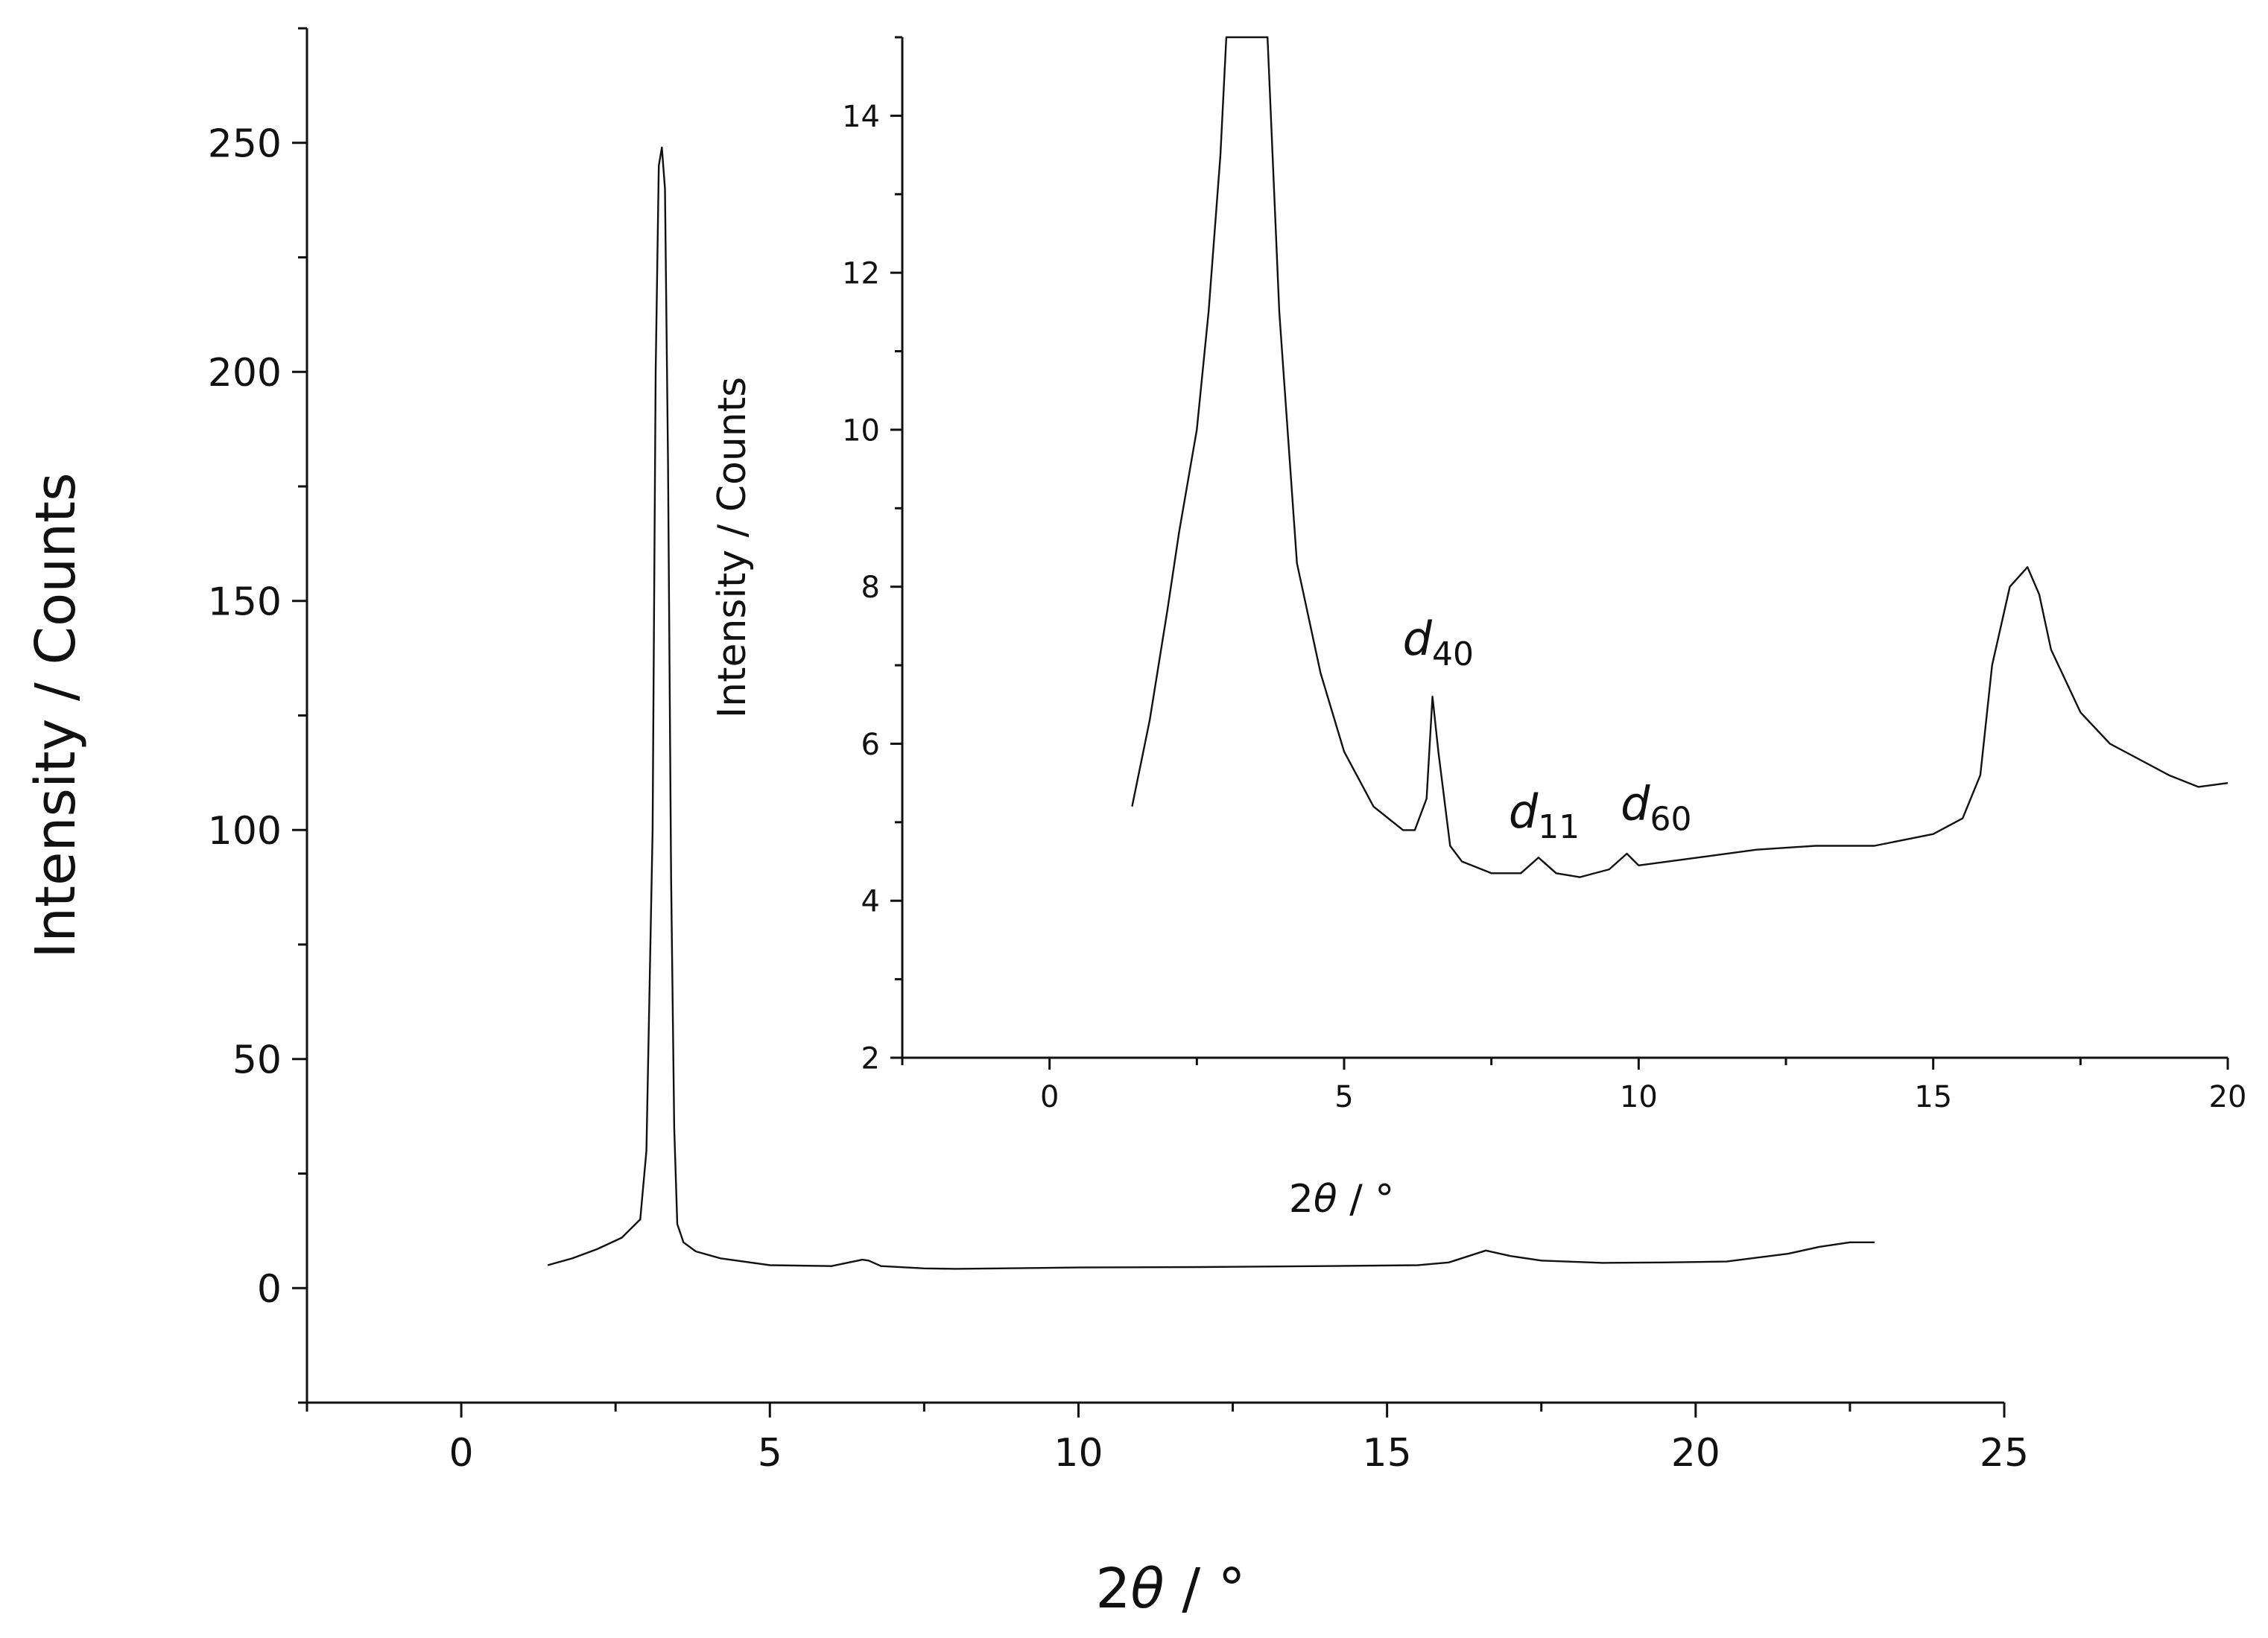 Image resolution: width=2268 pixels, height=1638 pixels. I want to click on main-x-tick-label: 0, so click(462, 1453).